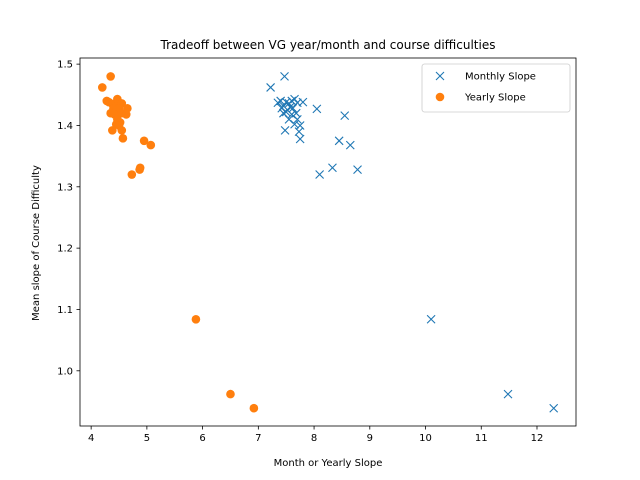  Describe the element at coordinates (328, 463) in the screenshot. I see `x-axis-label: Month or Yearly Slope` at that location.